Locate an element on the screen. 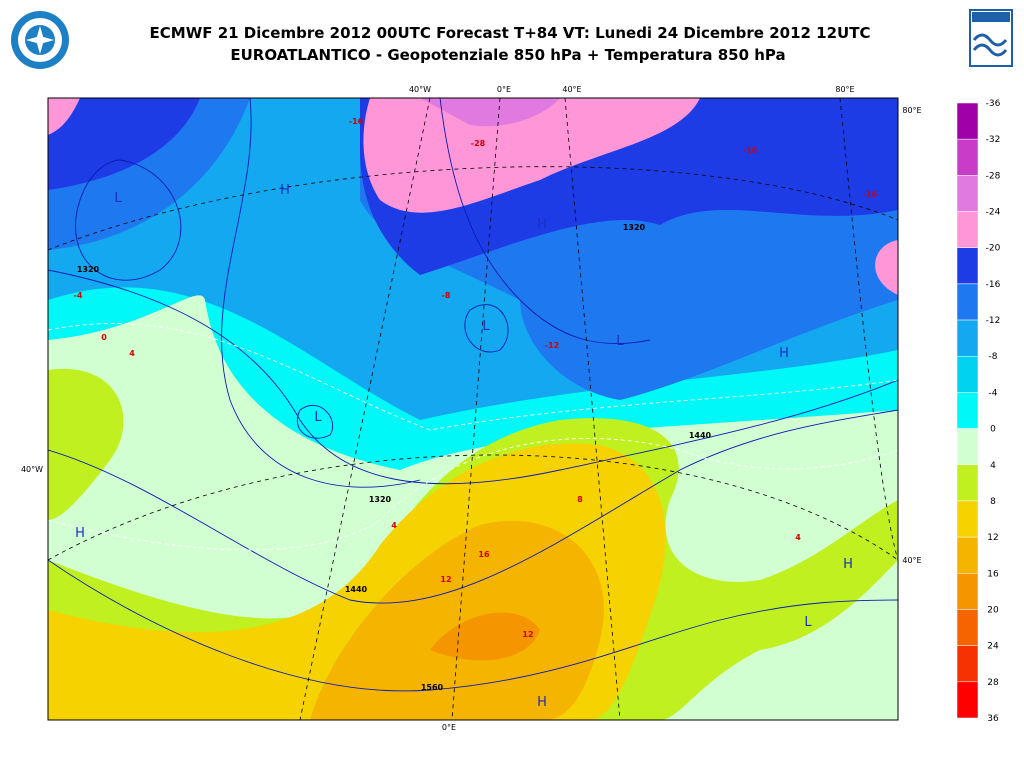  colorbar-label: 16 is located at coordinates (993, 574).